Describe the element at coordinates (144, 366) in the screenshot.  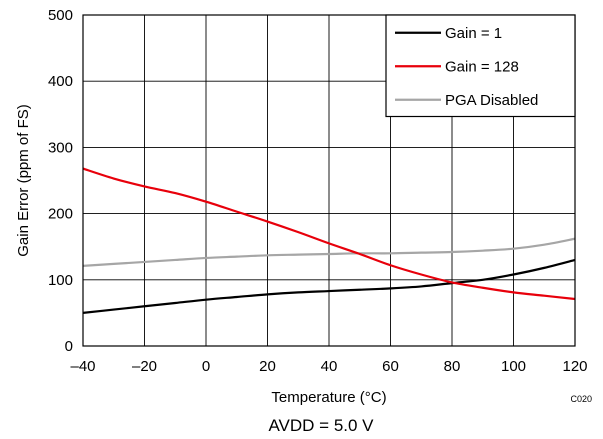
I see `x-tick-label: –20` at that location.